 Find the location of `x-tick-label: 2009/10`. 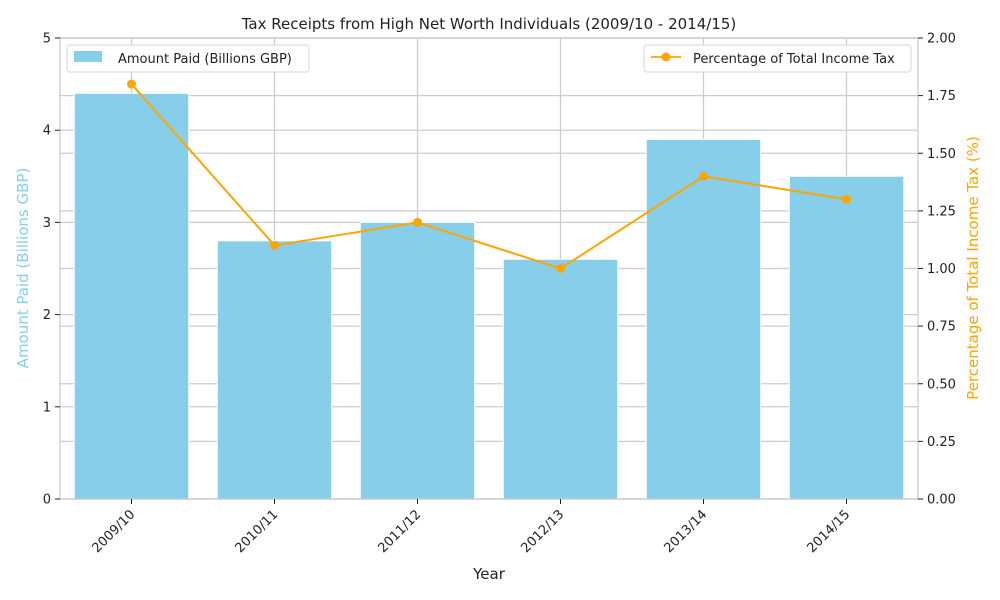

x-tick-label: 2009/10 is located at coordinates (114, 531).